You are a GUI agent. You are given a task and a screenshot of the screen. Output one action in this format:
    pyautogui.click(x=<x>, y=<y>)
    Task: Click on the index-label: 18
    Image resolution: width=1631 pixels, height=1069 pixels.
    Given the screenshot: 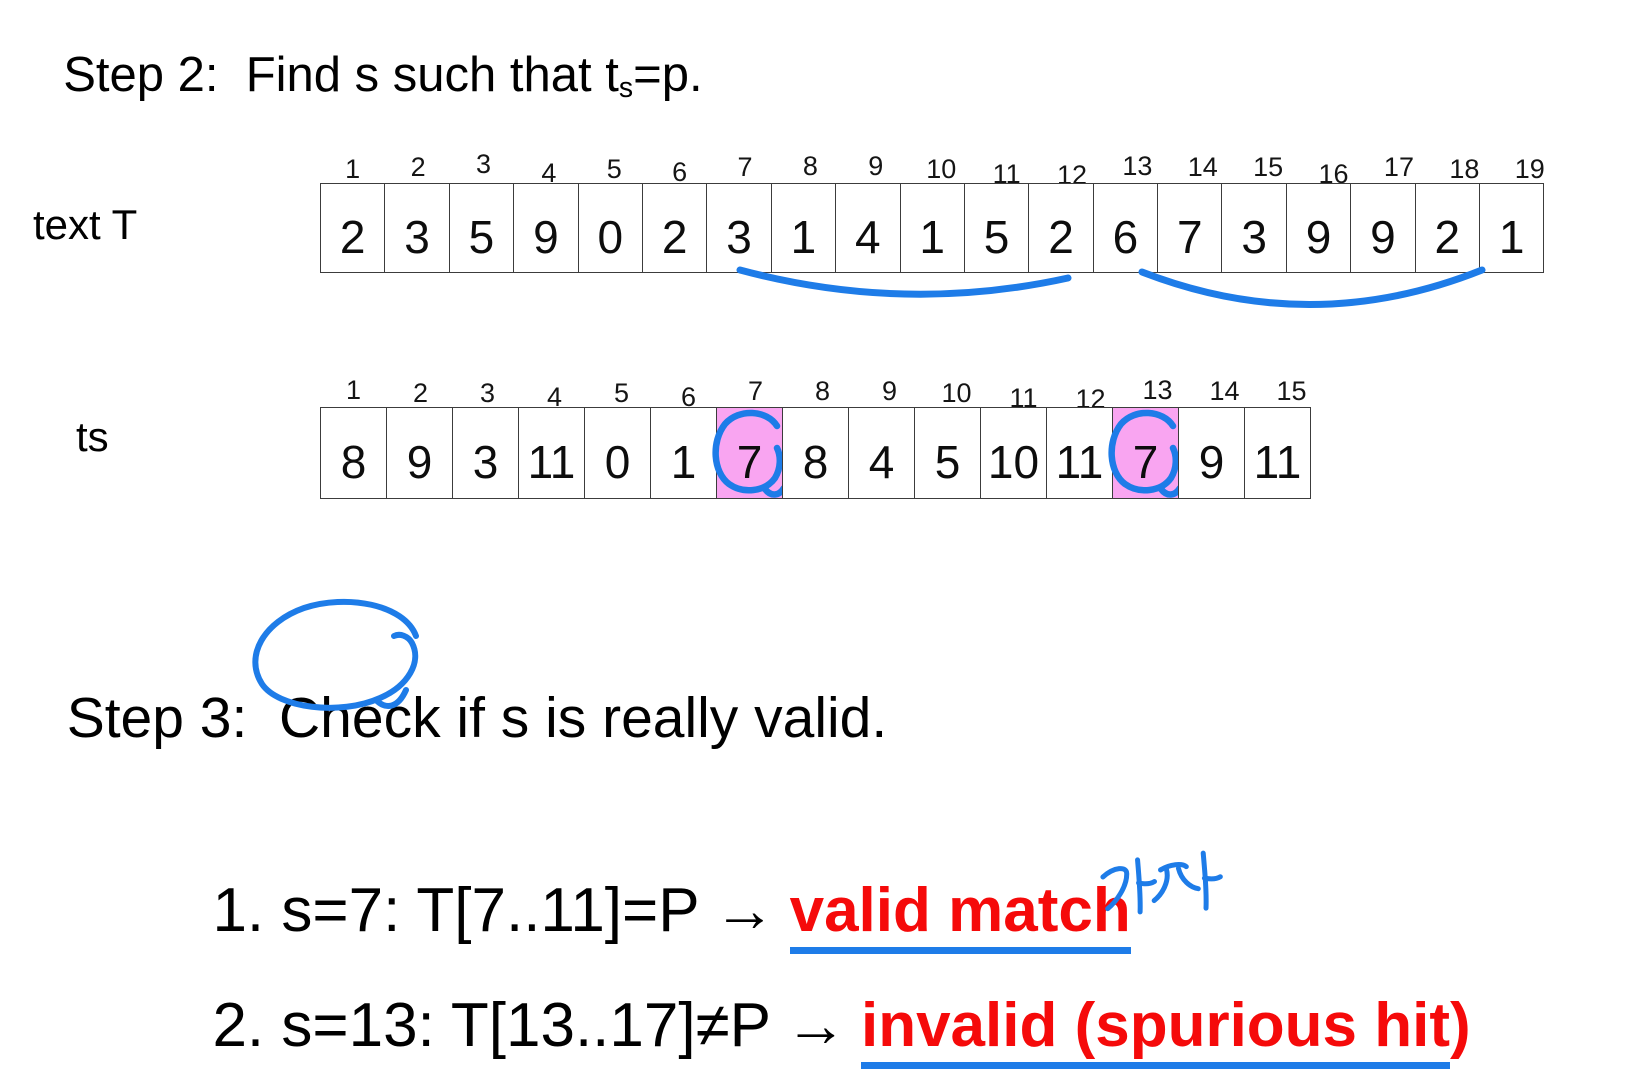 What is the action you would take?
    pyautogui.click(x=1464, y=169)
    